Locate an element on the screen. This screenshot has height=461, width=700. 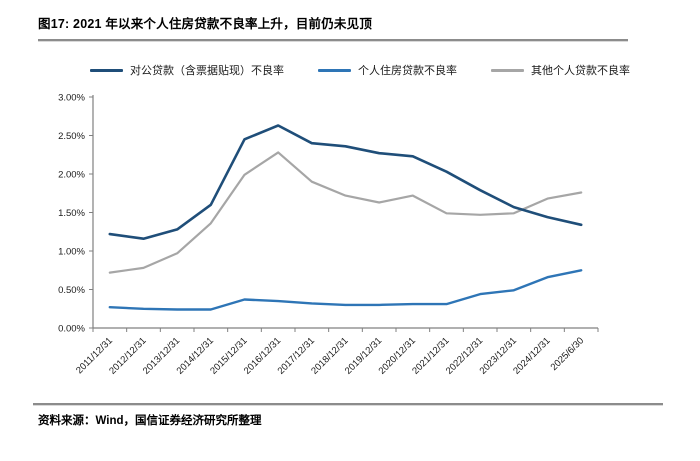
legend-item-other: 其他个人贷款不良率 is located at coordinates (560, 70).